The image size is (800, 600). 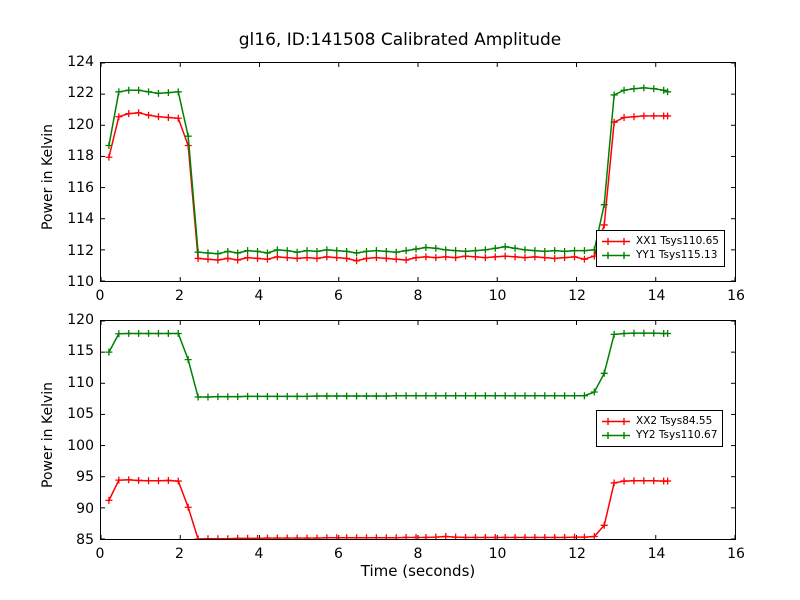 I want to click on y-tick-label: 112, so click(x=80, y=250).